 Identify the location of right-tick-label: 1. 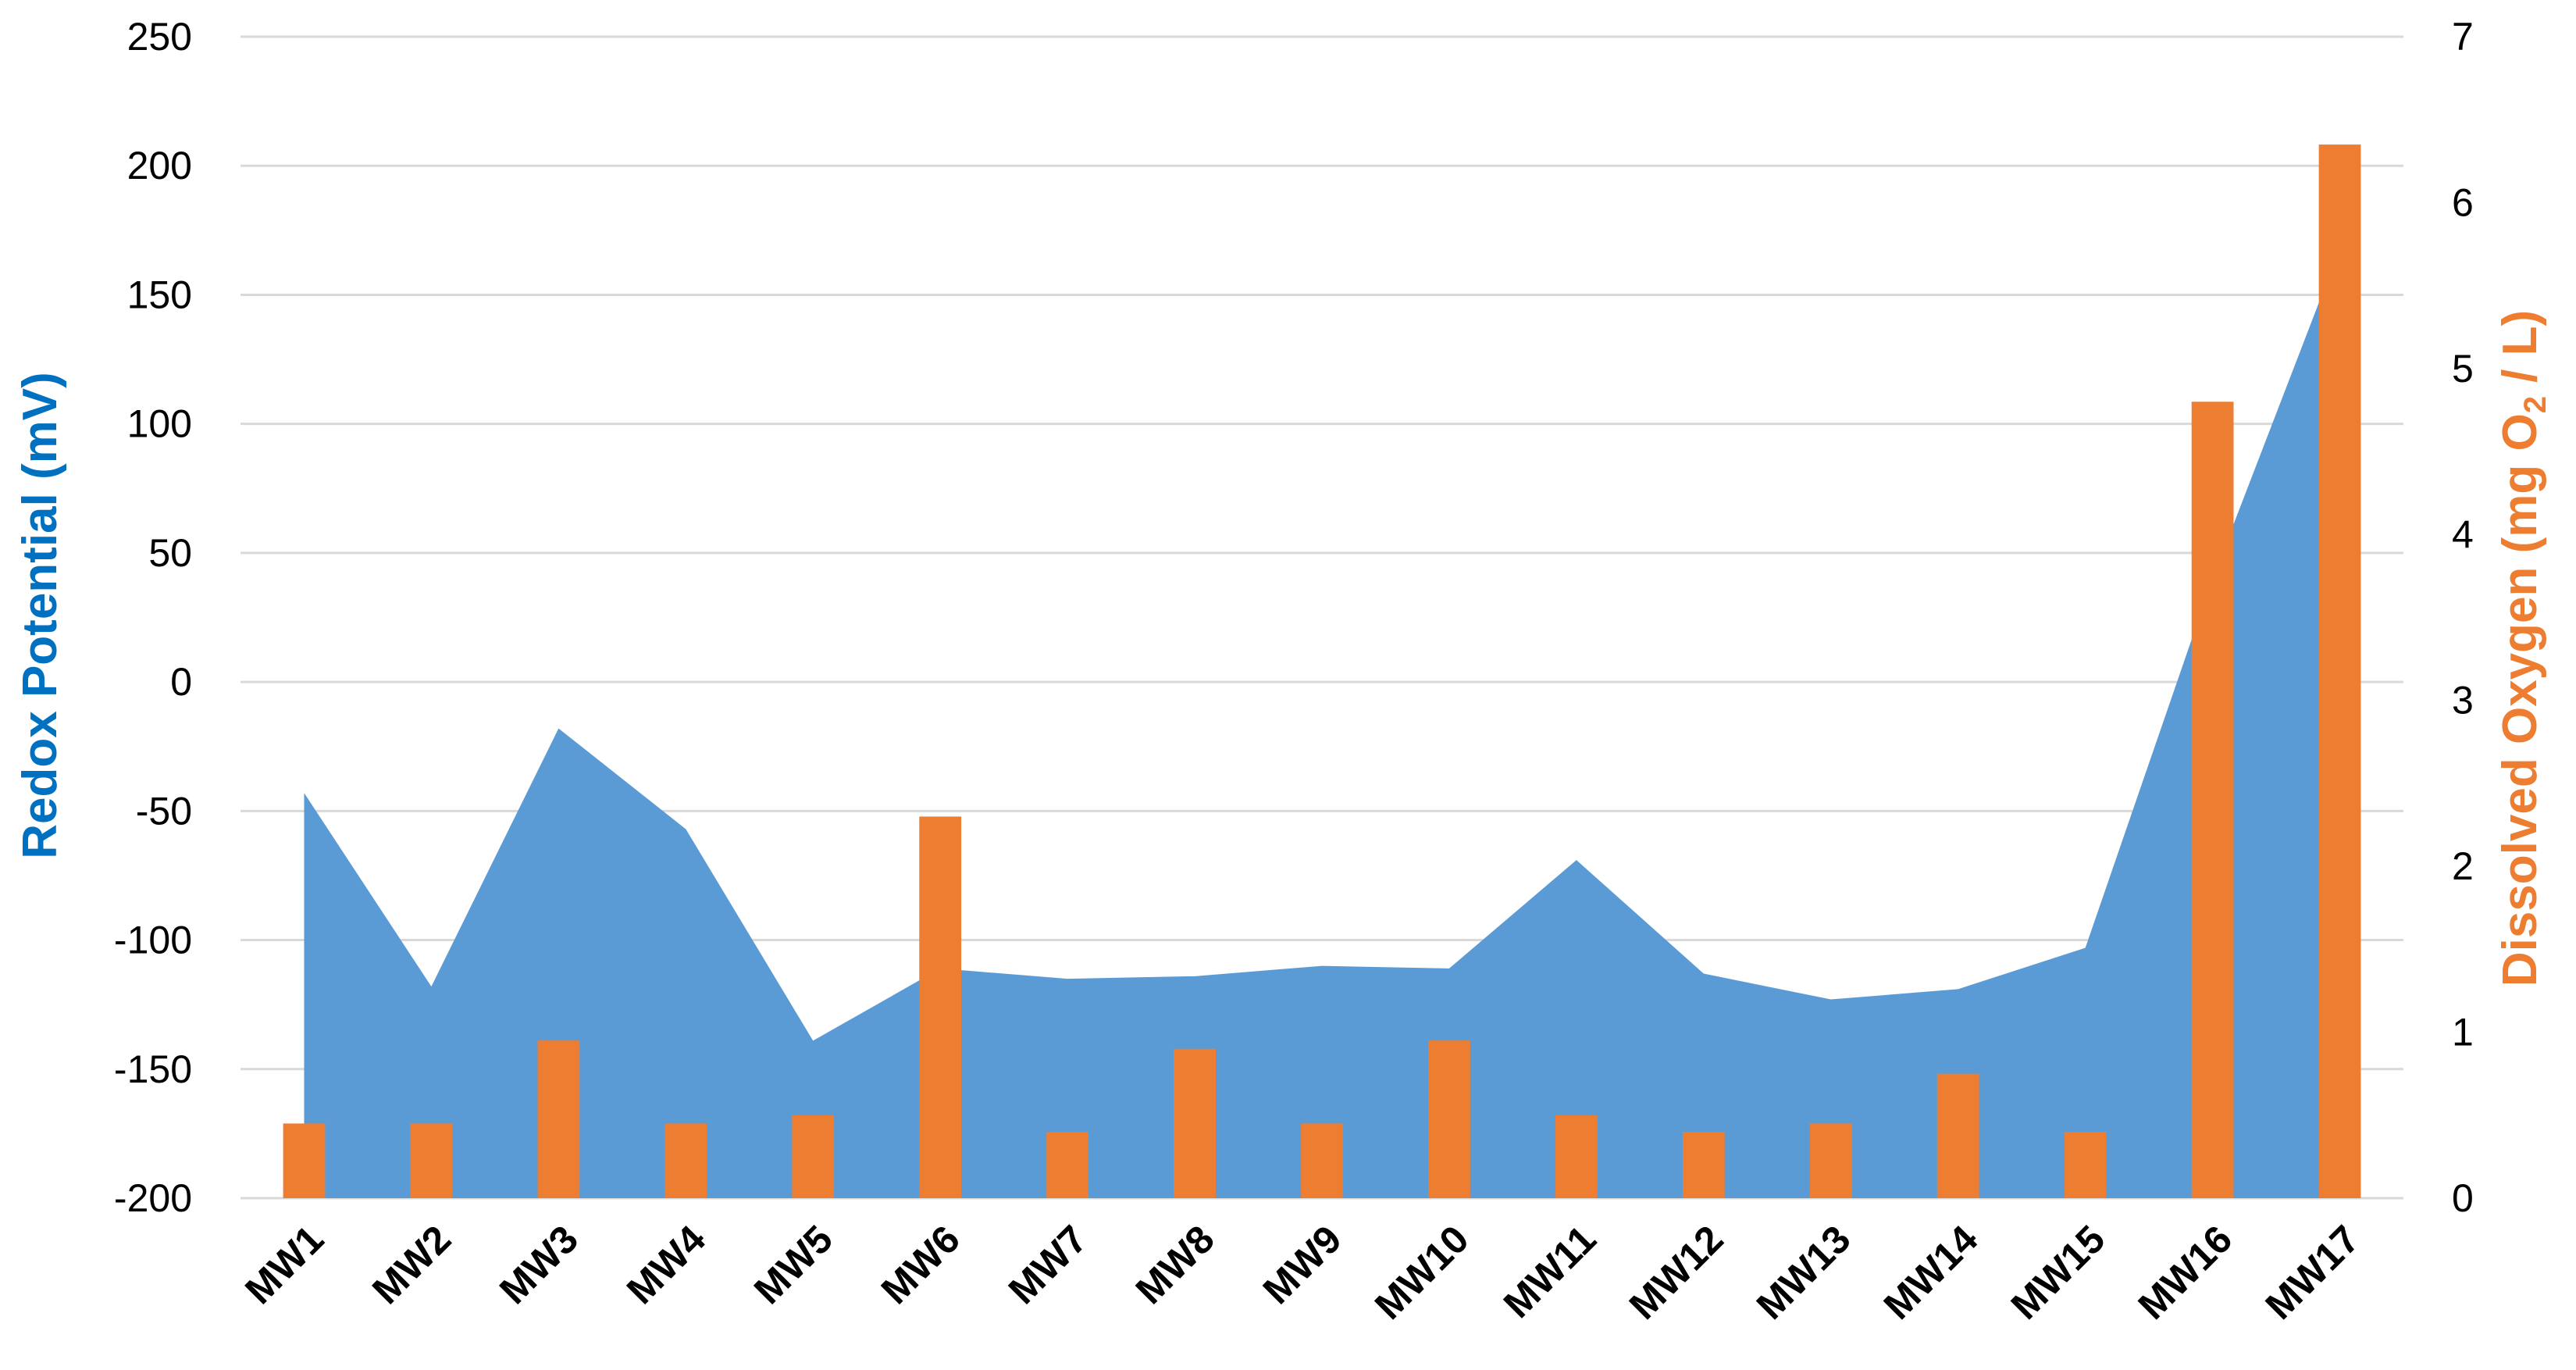
(2463, 1032).